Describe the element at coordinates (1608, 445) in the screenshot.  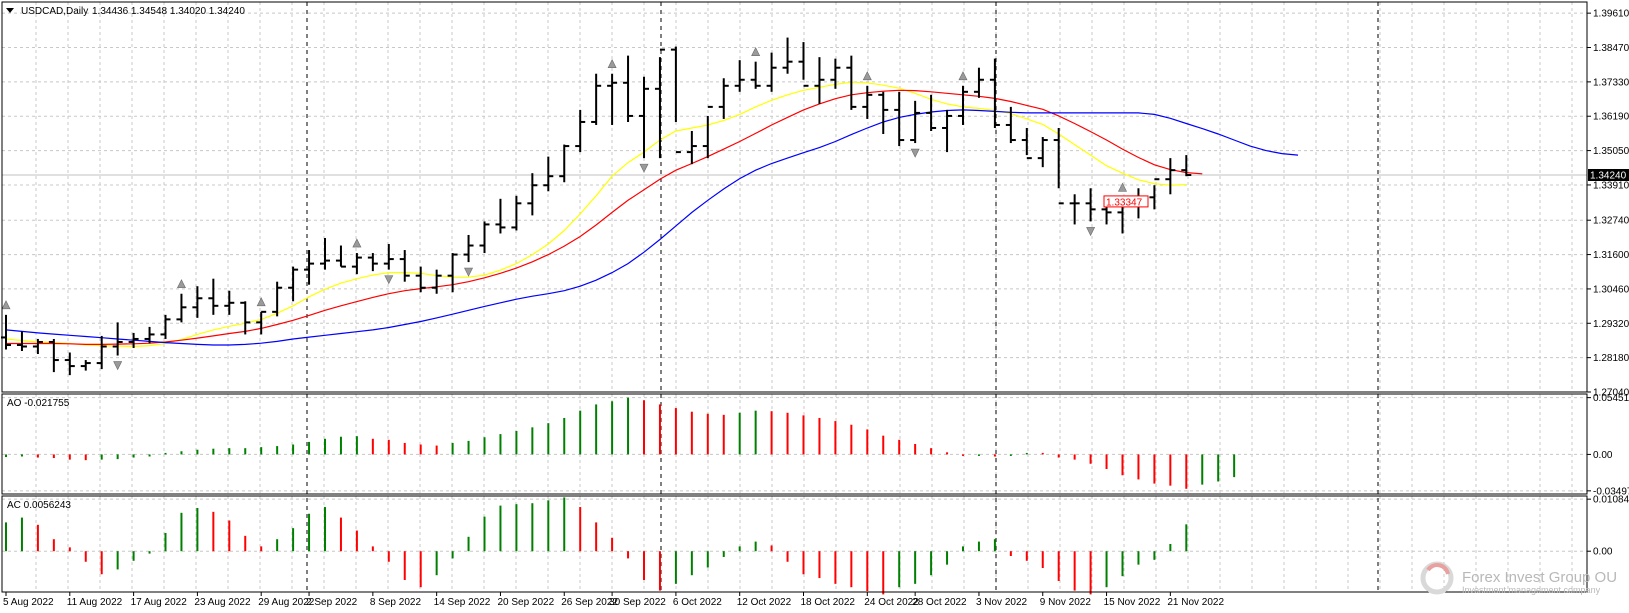
I see `ao-axis: 0.054518 0.00 -0.03497` at that location.